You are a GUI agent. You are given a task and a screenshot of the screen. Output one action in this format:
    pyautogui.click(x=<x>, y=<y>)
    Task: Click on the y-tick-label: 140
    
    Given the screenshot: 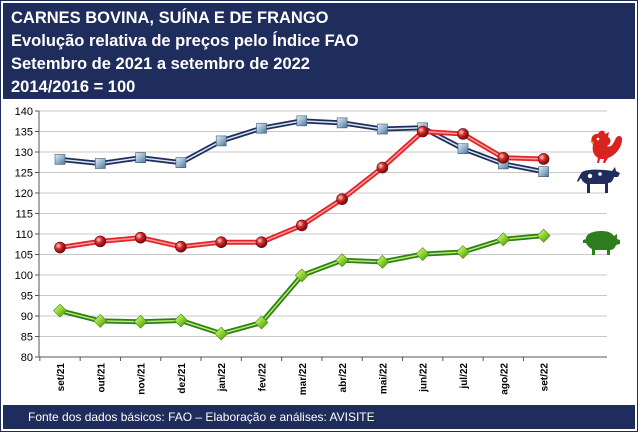 What is the action you would take?
    pyautogui.click(x=24, y=112)
    